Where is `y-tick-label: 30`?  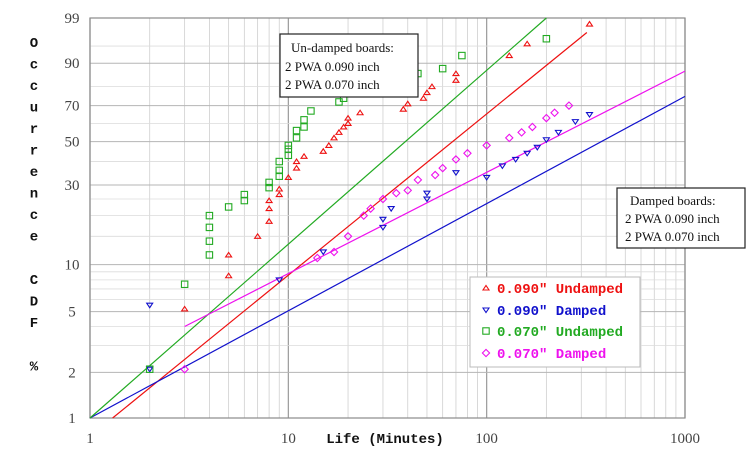 y-tick-label: 30 is located at coordinates (72, 186).